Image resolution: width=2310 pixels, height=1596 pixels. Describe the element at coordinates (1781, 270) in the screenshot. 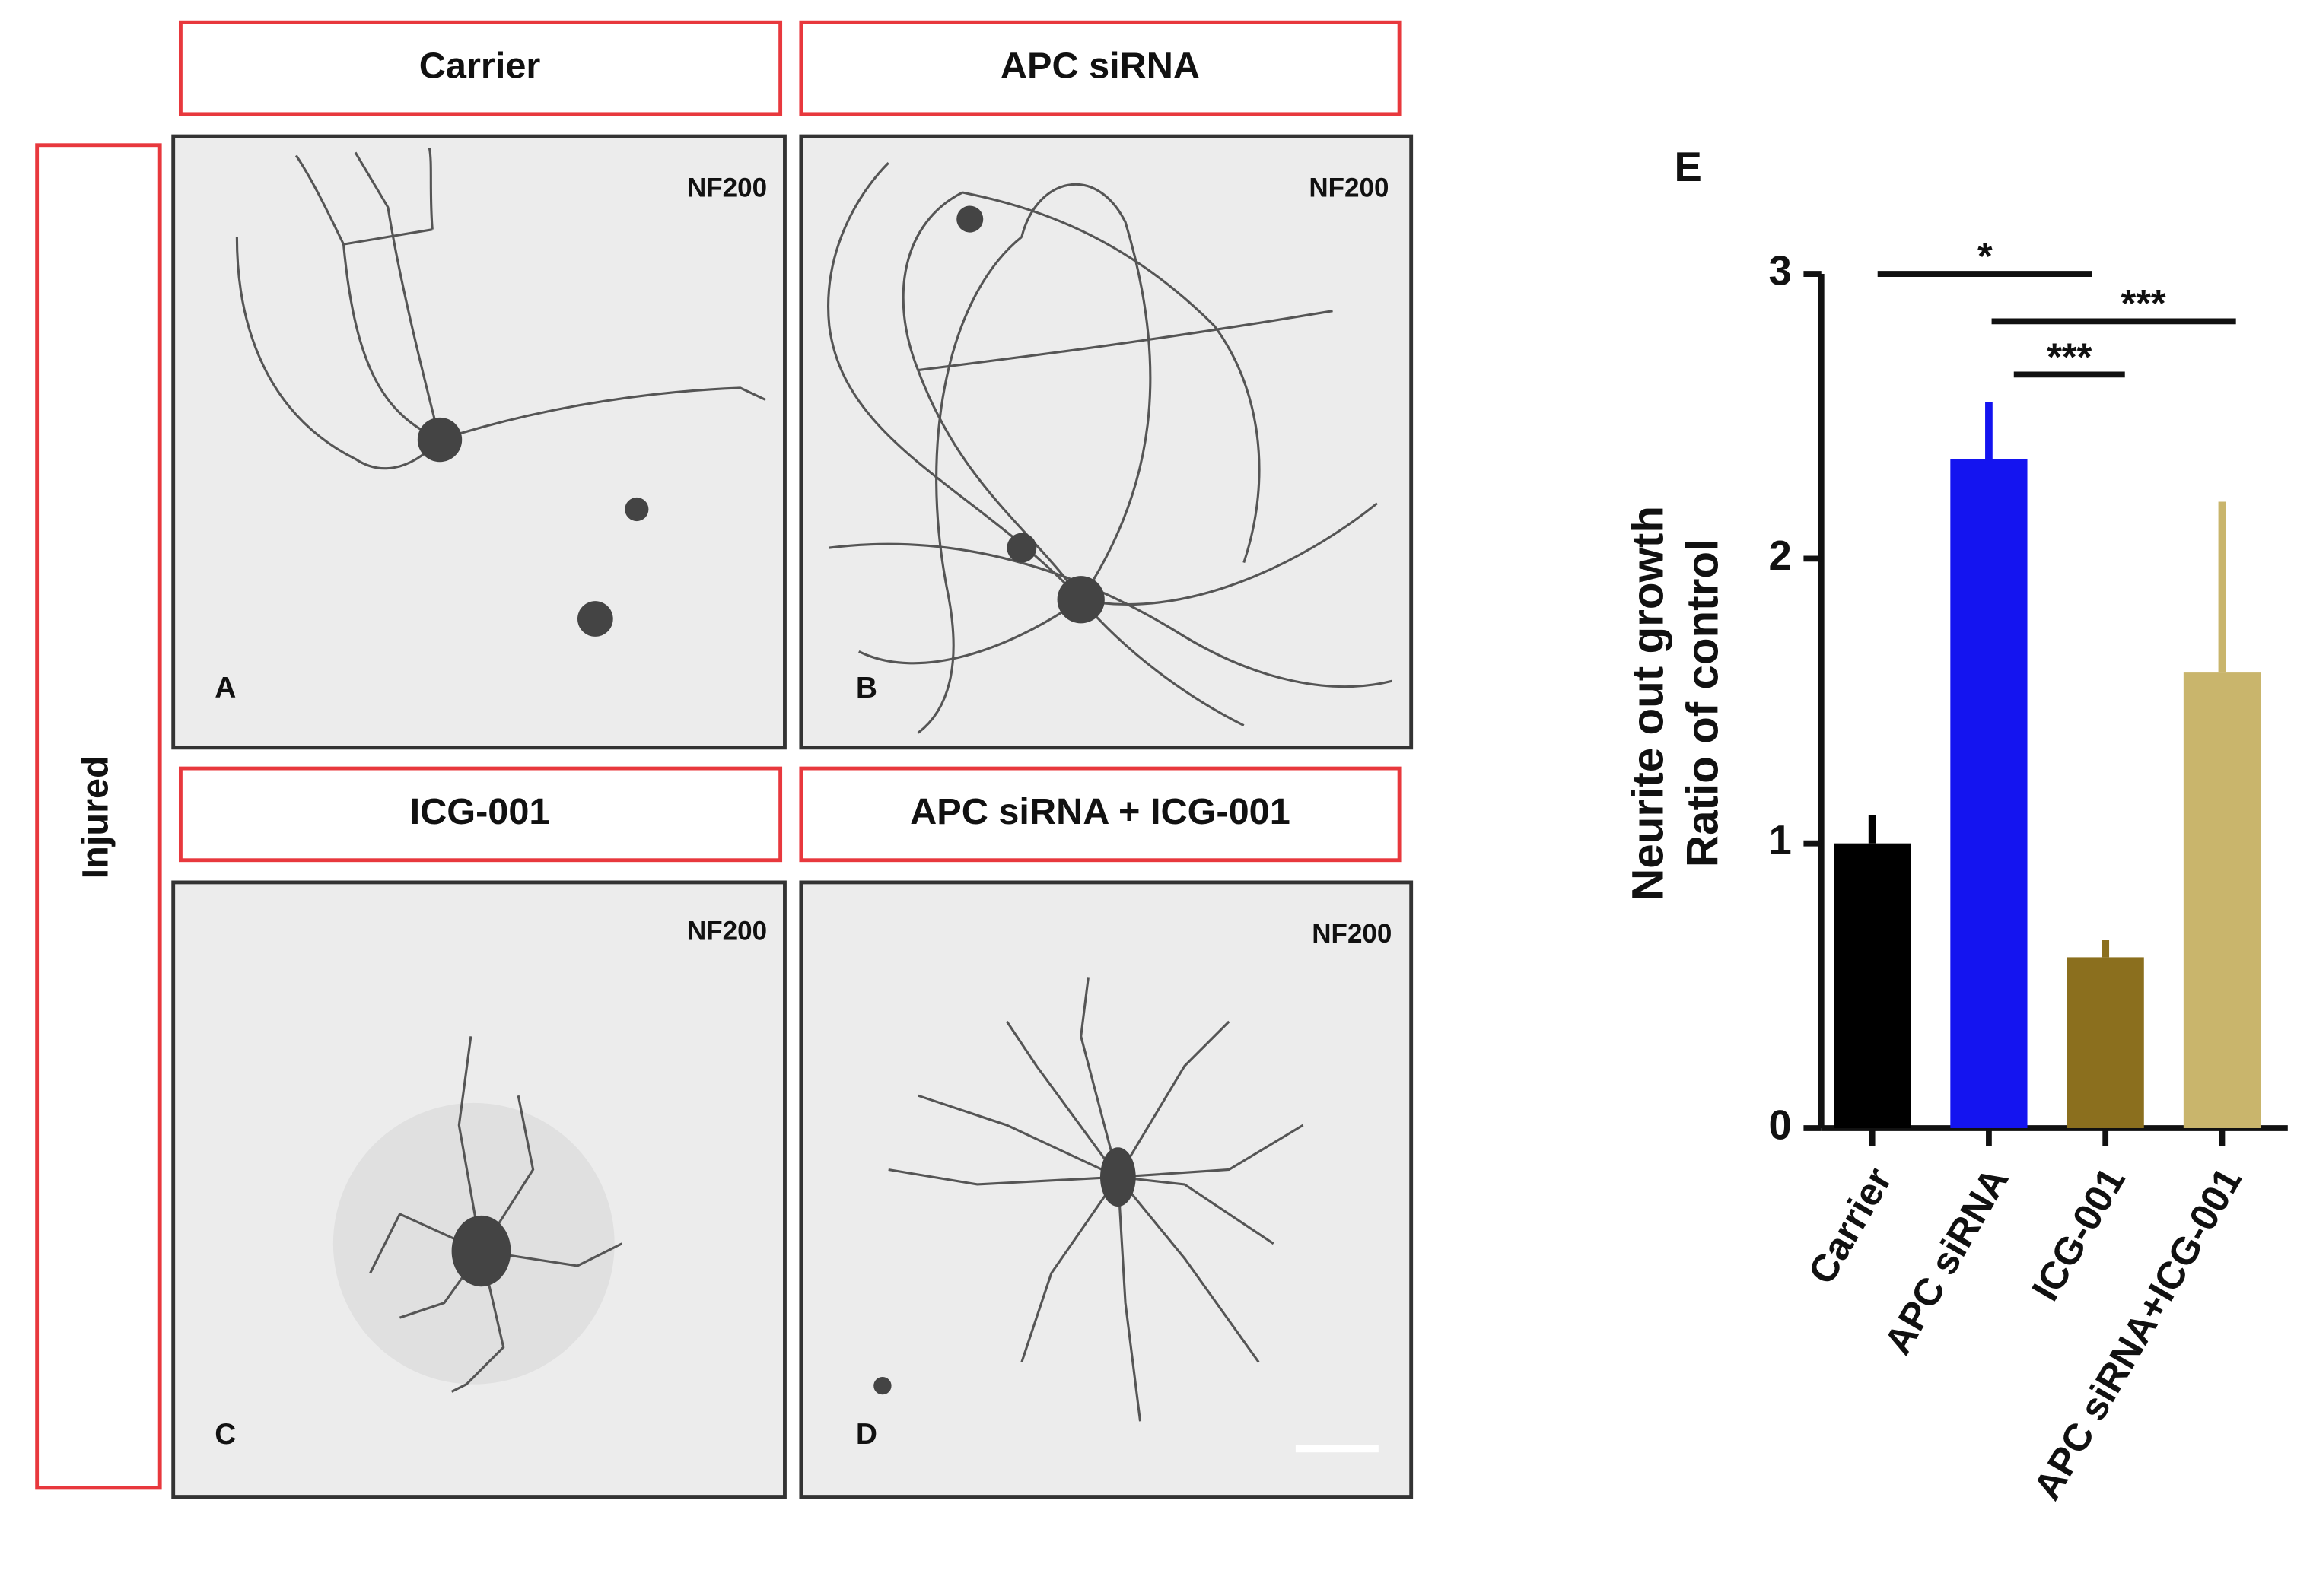

I see `y-tick-label: 3` at that location.